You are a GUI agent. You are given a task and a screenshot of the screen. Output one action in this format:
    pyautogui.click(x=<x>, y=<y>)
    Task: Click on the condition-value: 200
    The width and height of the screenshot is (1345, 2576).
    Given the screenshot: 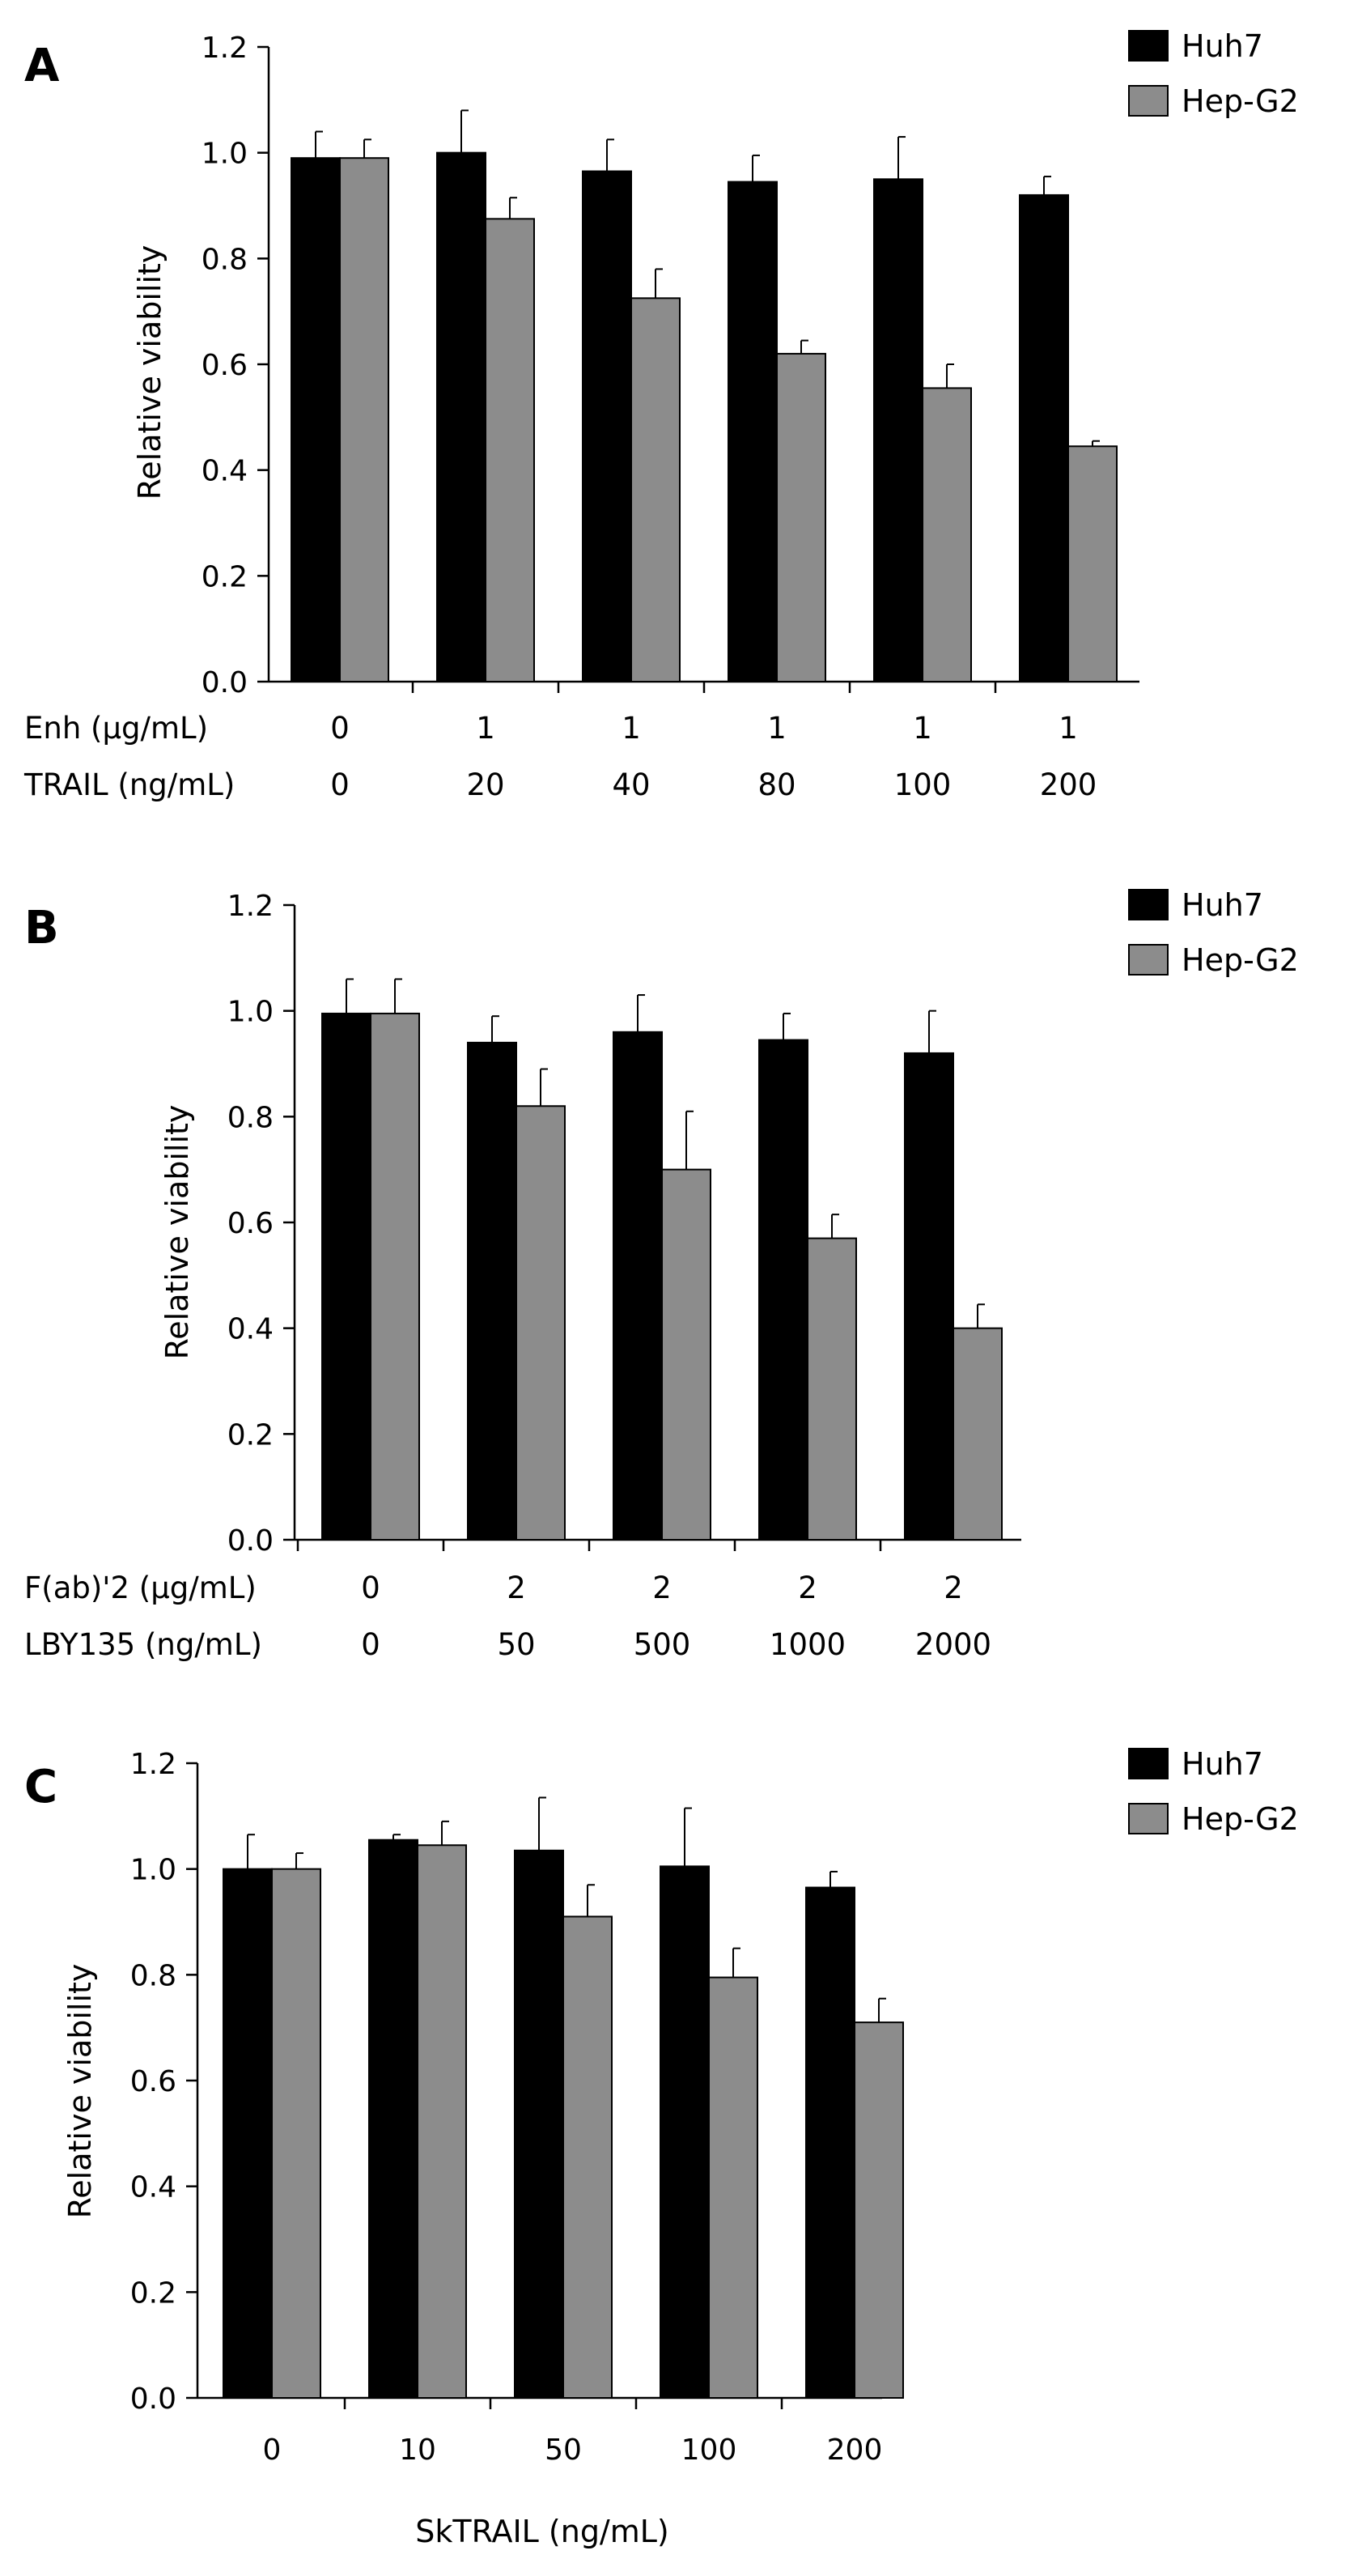 What is the action you would take?
    pyautogui.click(x=1068, y=785)
    